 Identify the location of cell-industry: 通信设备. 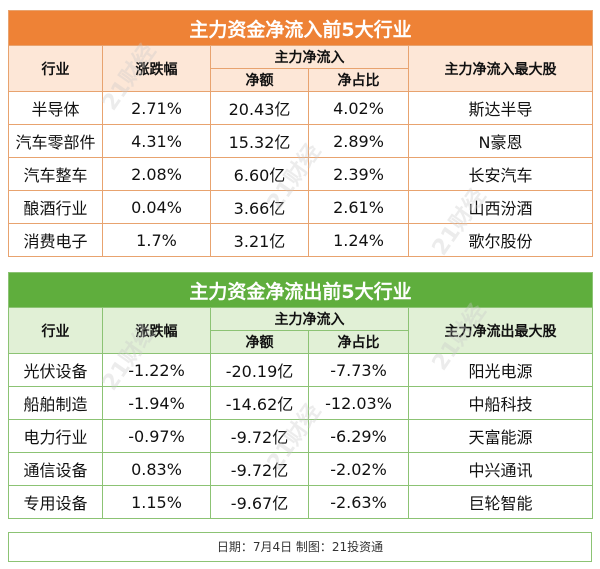
(55, 469).